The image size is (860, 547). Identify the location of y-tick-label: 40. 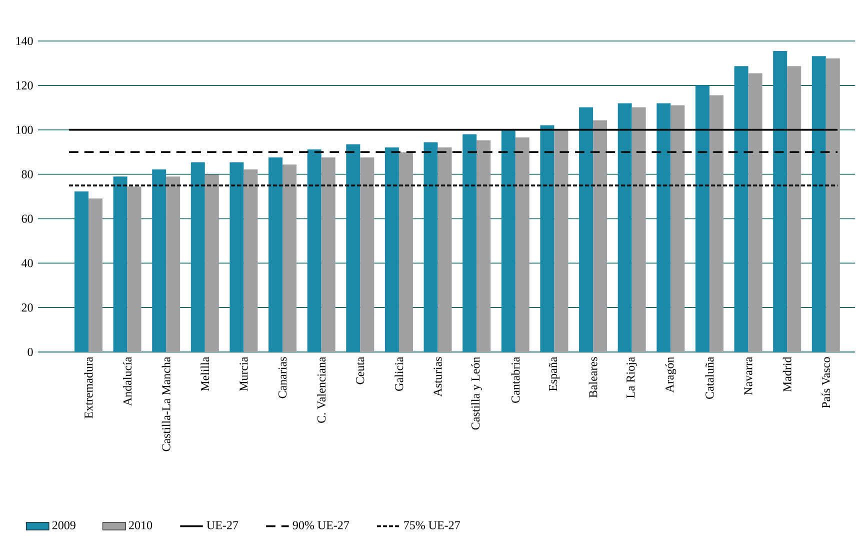
(27, 263).